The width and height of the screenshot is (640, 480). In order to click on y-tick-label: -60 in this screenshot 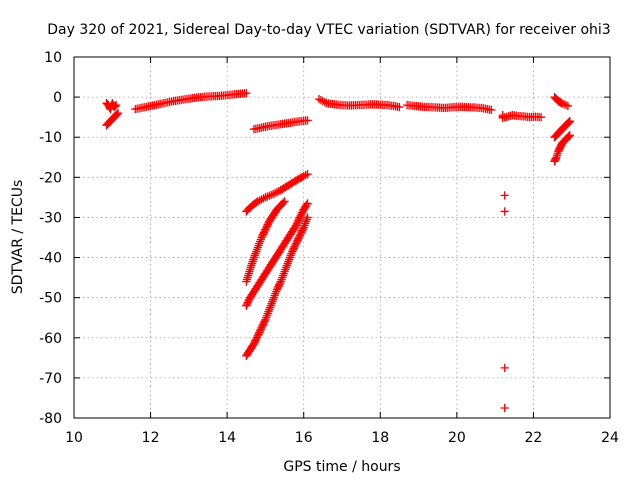, I will do `click(50, 339)`.